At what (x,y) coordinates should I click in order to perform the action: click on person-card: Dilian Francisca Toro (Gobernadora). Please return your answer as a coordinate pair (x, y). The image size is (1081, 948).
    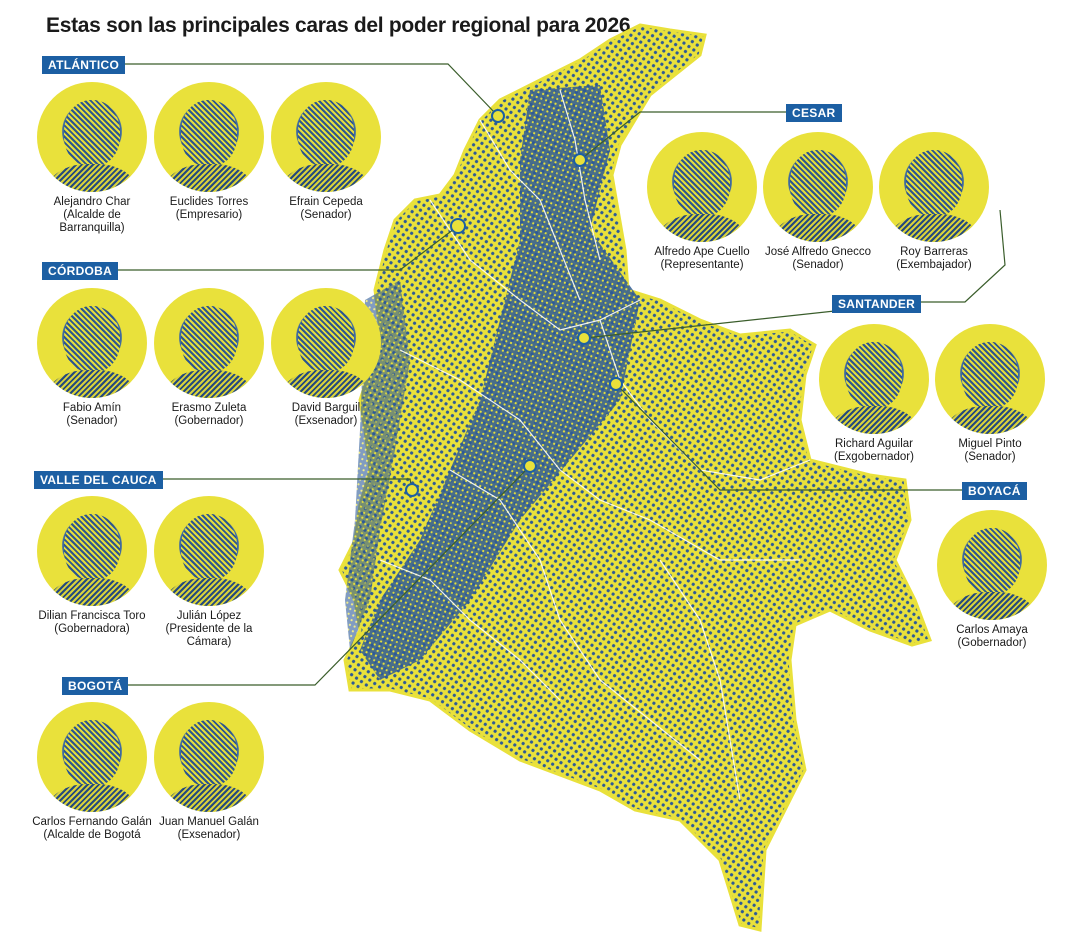
    Looking at the image, I should click on (92, 566).